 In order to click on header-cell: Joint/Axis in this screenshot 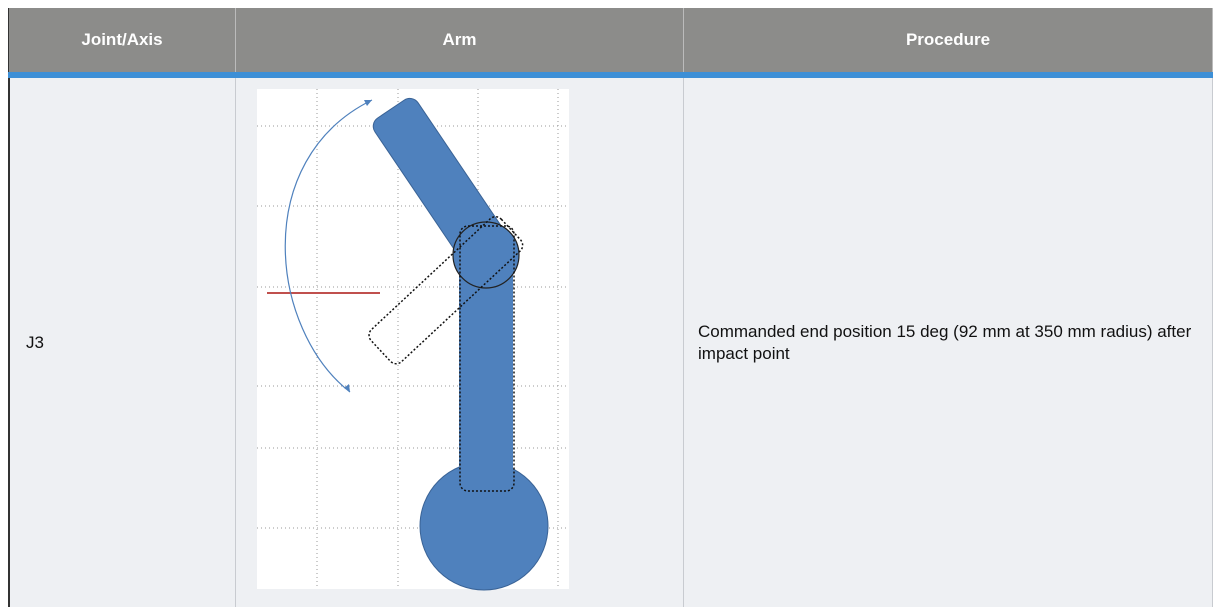, I will do `click(122, 40)`.